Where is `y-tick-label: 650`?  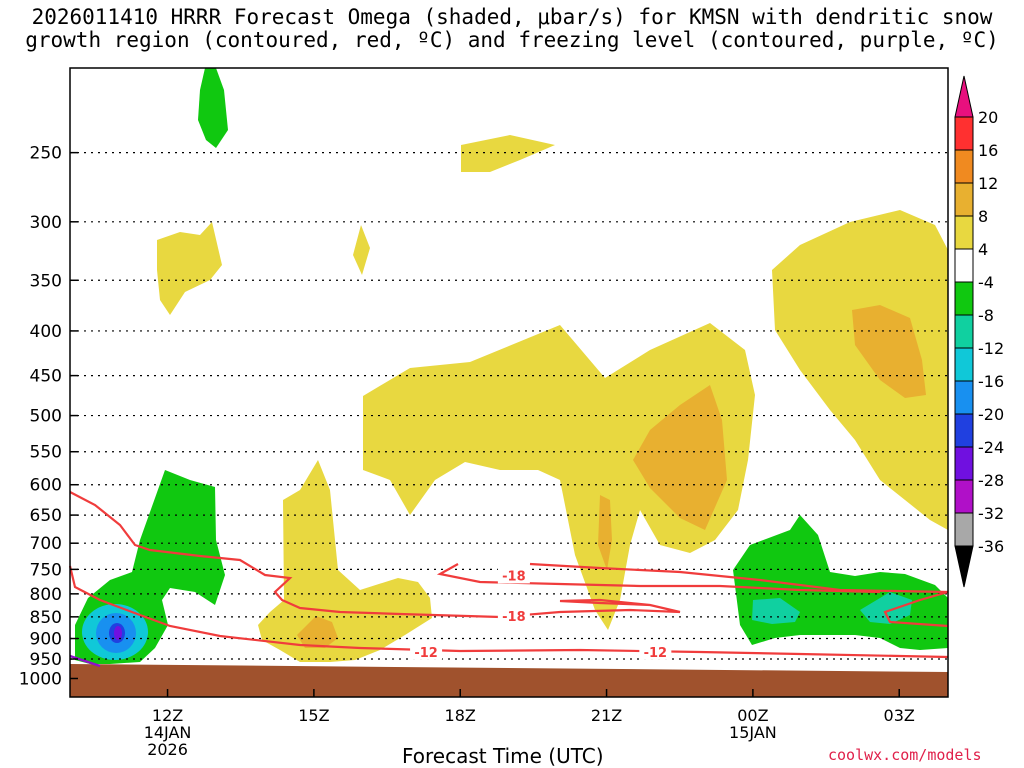
y-tick-label: 650 is located at coordinates (46, 516).